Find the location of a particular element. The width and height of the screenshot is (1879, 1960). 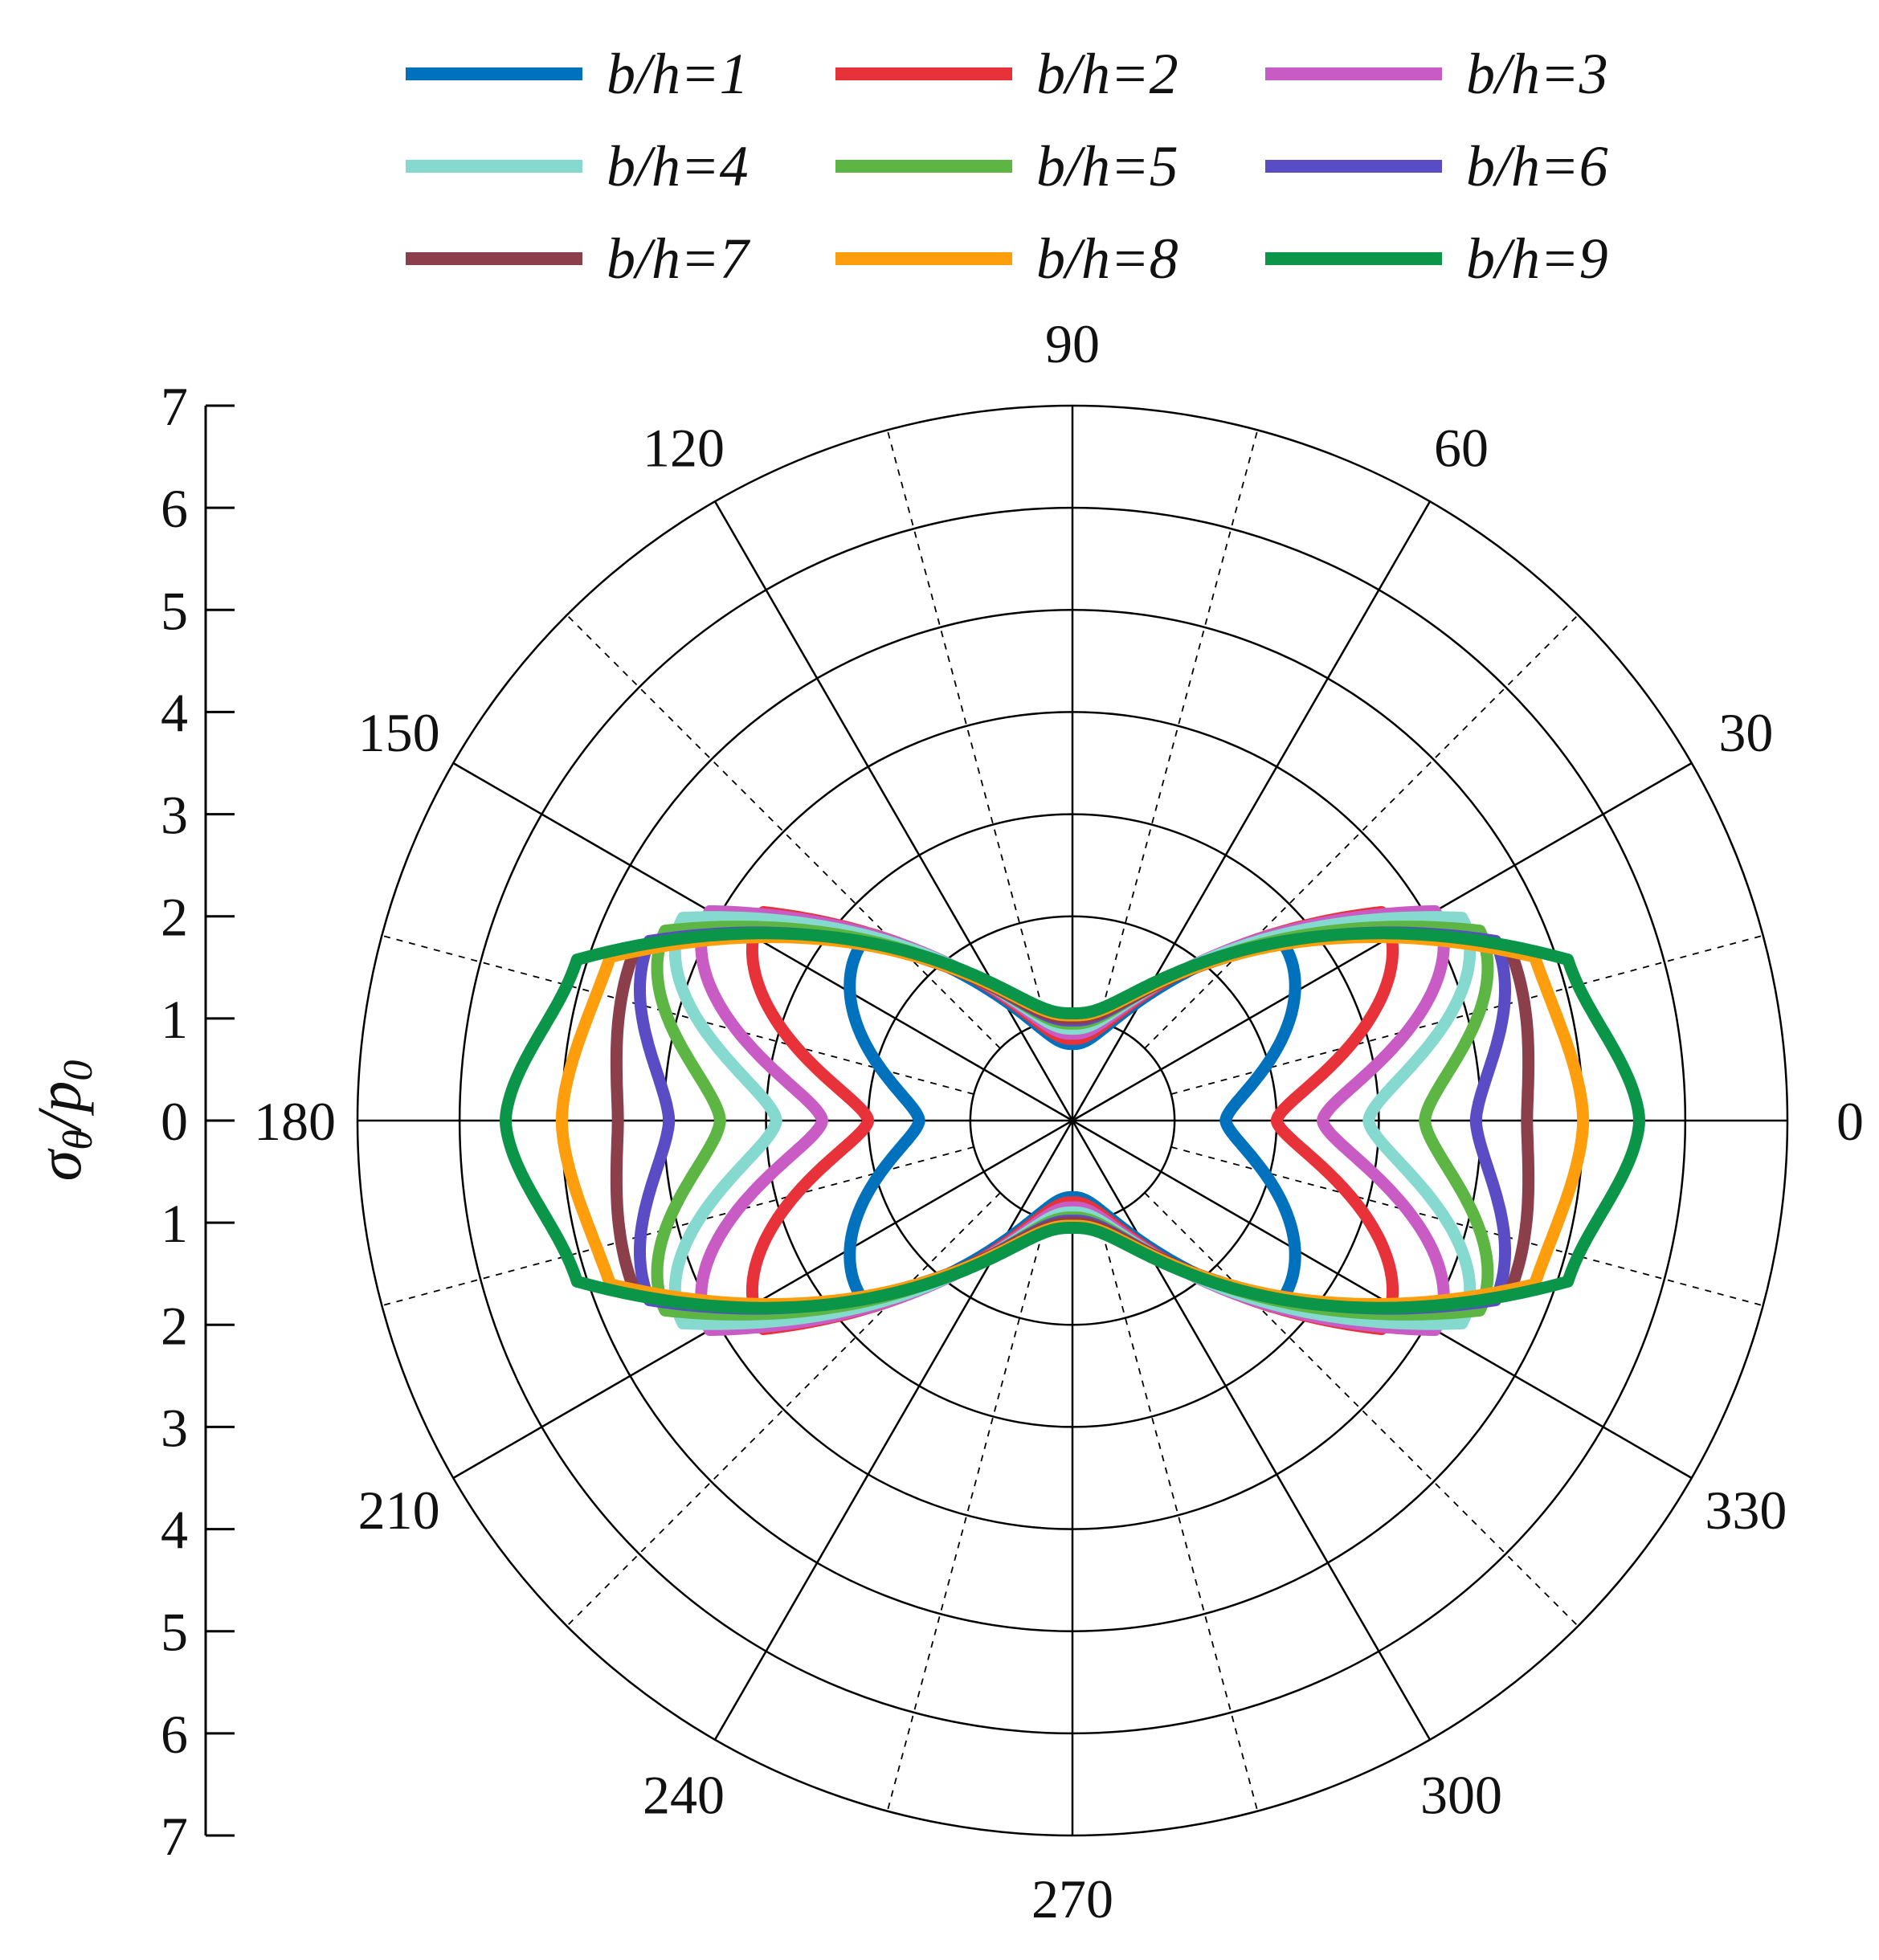

legend-label-4: b/h=4 is located at coordinates (678, 166).